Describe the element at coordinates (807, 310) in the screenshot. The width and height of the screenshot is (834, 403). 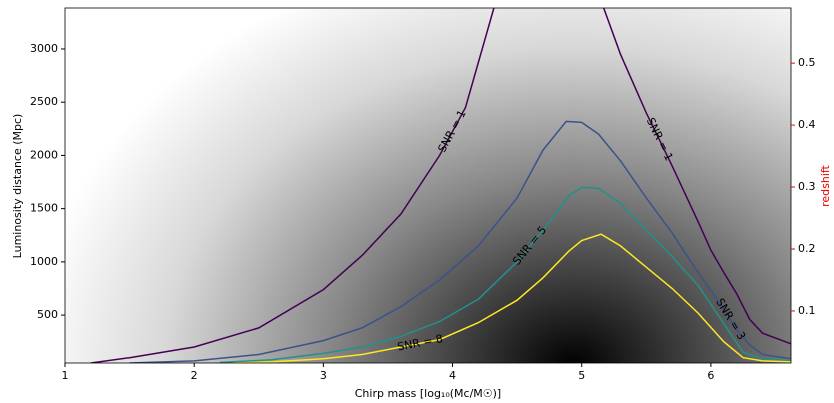
I see `y2-tick-label: 0.1` at that location.